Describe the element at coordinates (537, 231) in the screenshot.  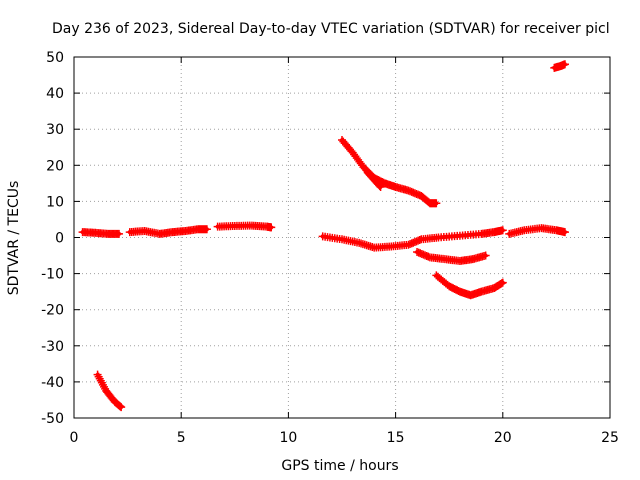
I see `series-trace-f` at that location.